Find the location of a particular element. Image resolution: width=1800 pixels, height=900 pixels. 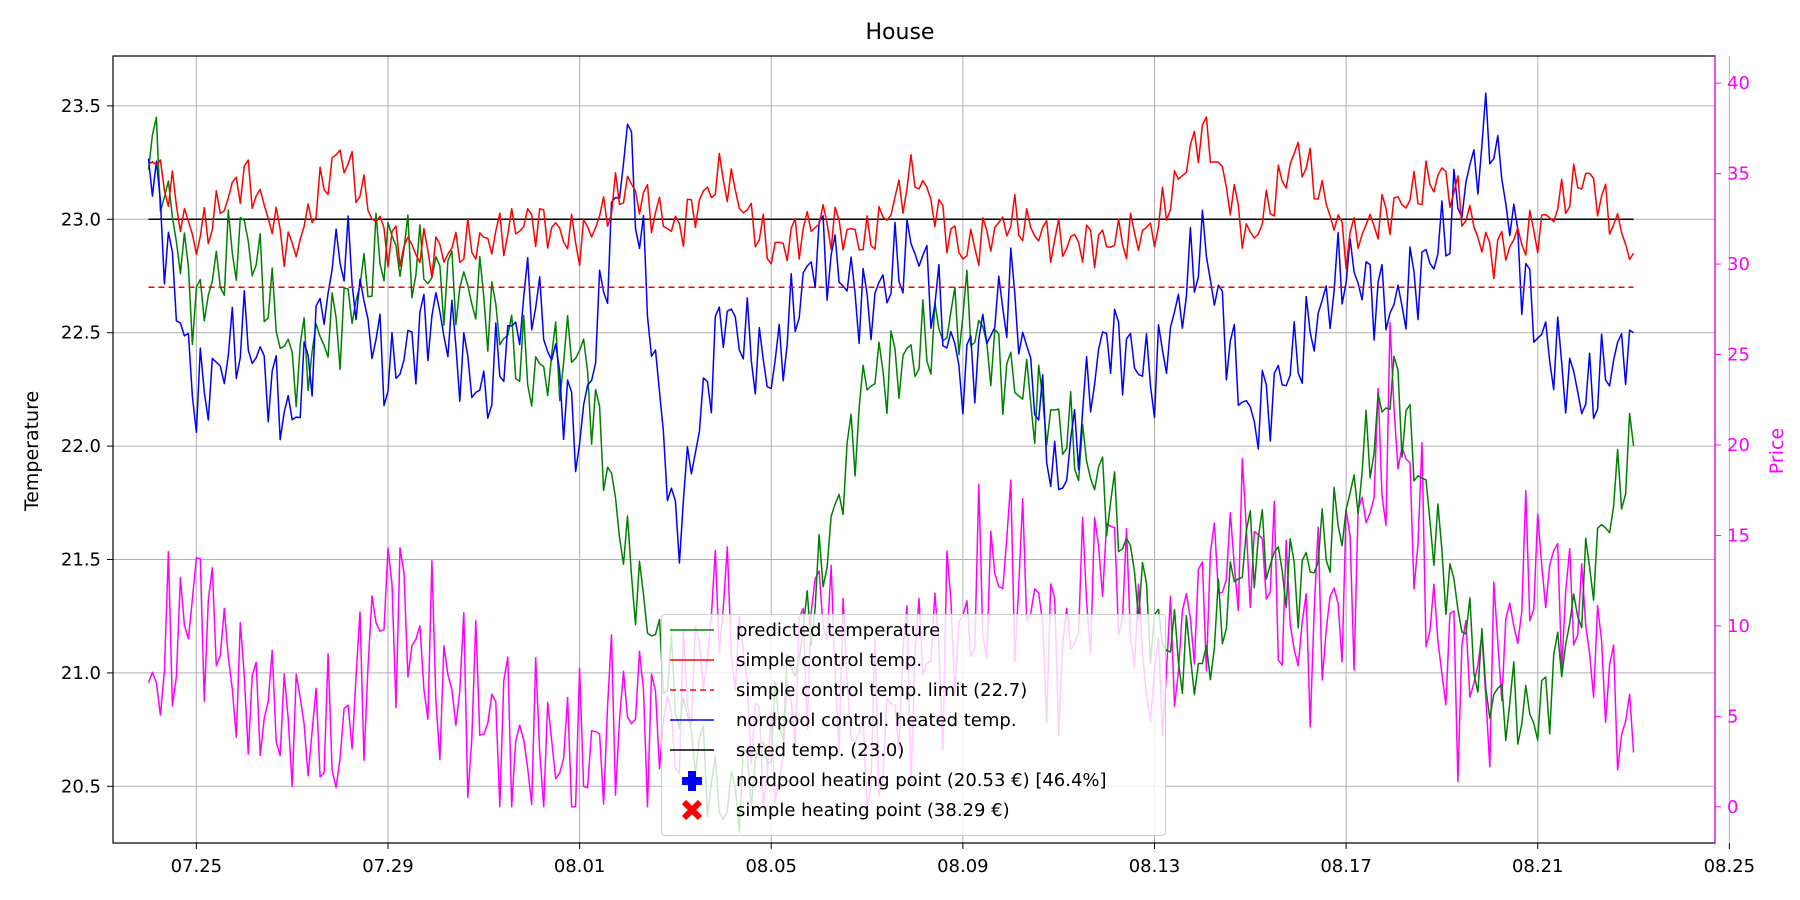

legend-swatch-blue-line is located at coordinates (692, 720).